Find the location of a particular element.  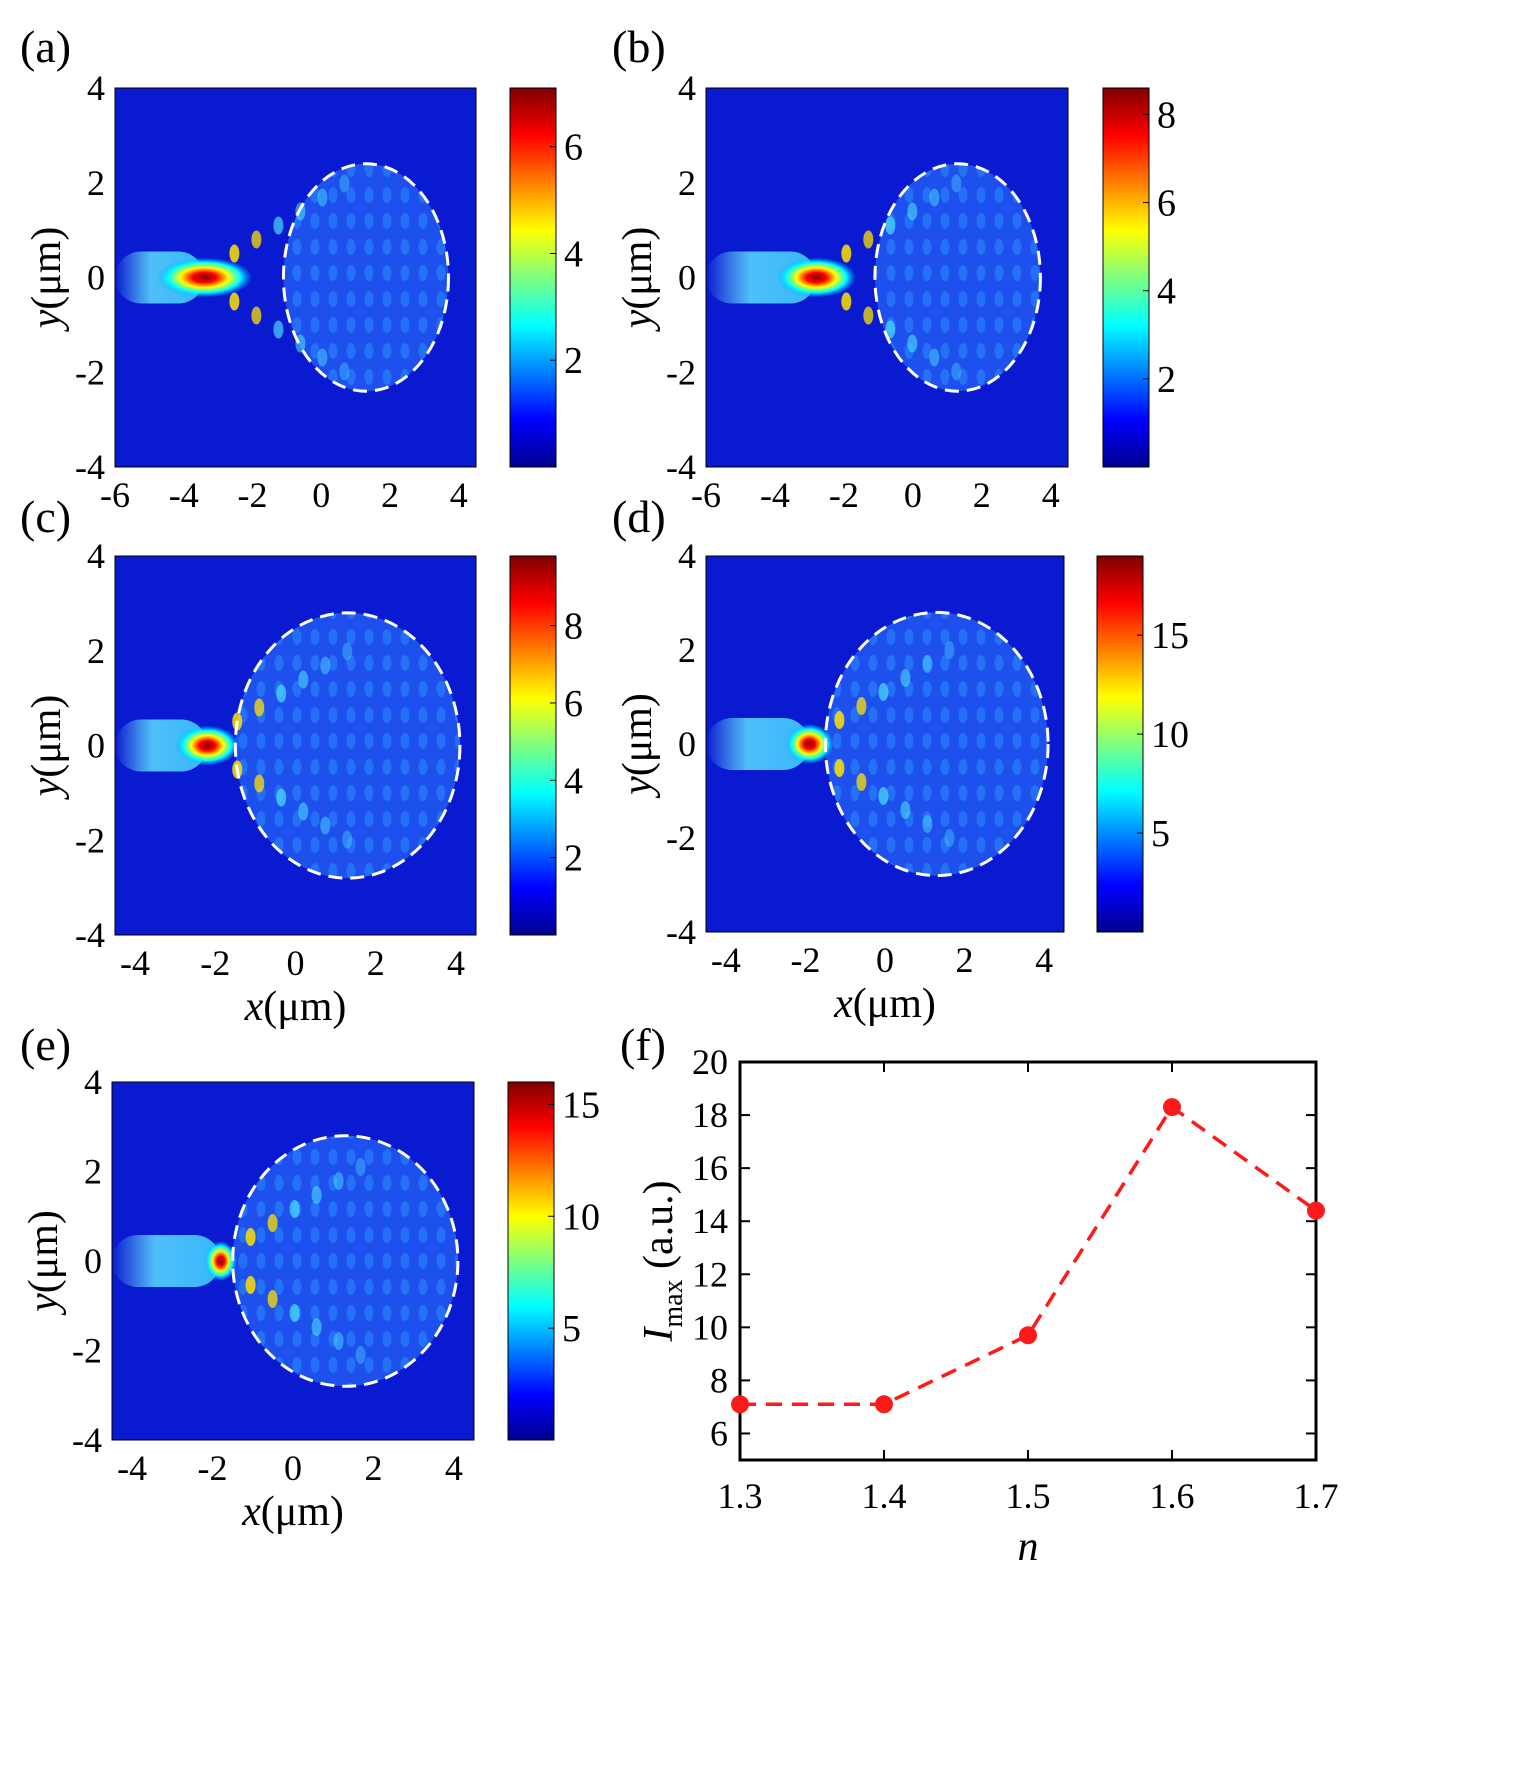

x-axis-label: n is located at coordinates (1028, 1547).